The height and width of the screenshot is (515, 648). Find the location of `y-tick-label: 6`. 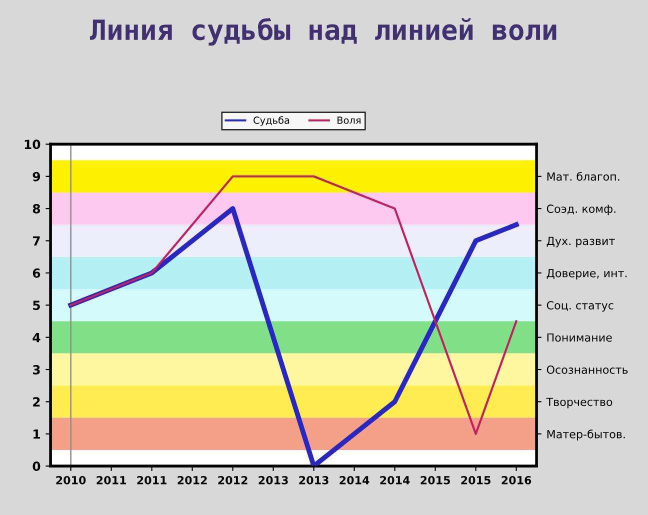

y-tick-label: 6 is located at coordinates (36, 273).